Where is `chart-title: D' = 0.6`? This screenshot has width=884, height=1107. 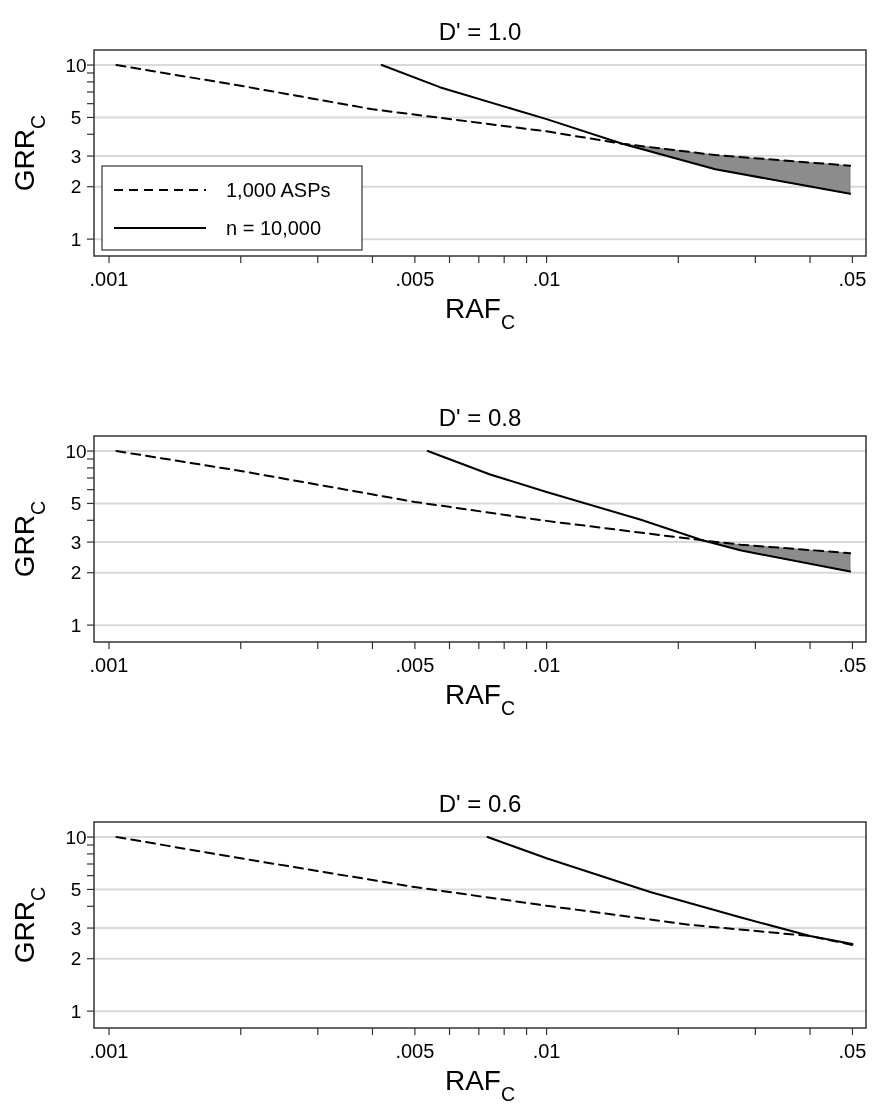 chart-title: D' = 0.6 is located at coordinates (480, 803).